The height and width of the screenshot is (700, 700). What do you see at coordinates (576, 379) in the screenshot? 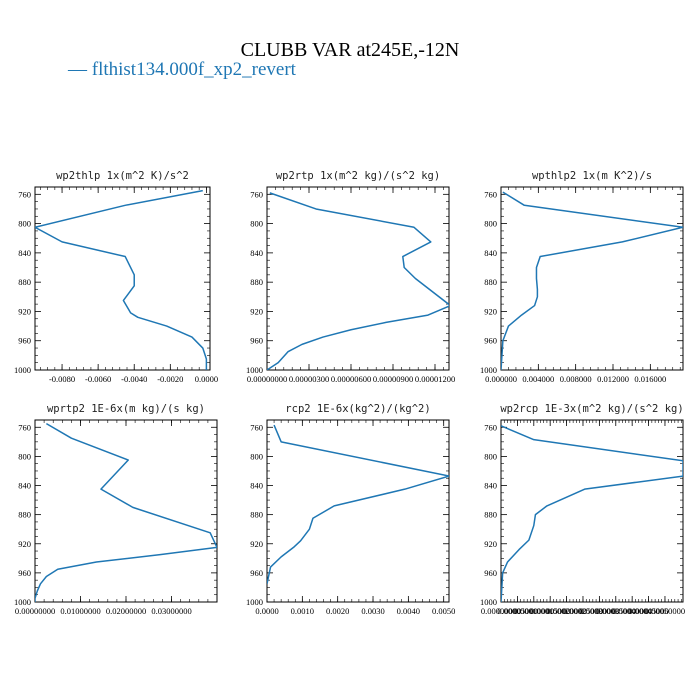
I see `x-tick-label: 0.008000` at bounding box center [576, 379].